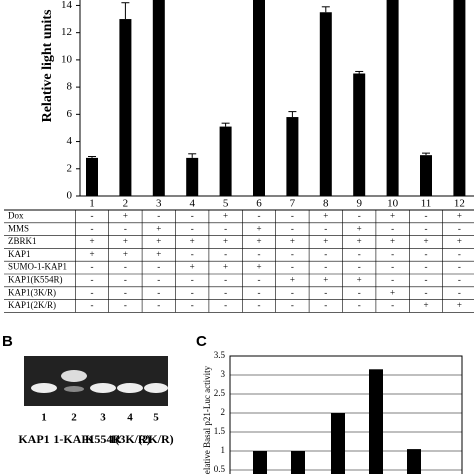 The width and height of the screenshot is (474, 474). I want to click on y-tick-label: 0.5, so click(220, 469).